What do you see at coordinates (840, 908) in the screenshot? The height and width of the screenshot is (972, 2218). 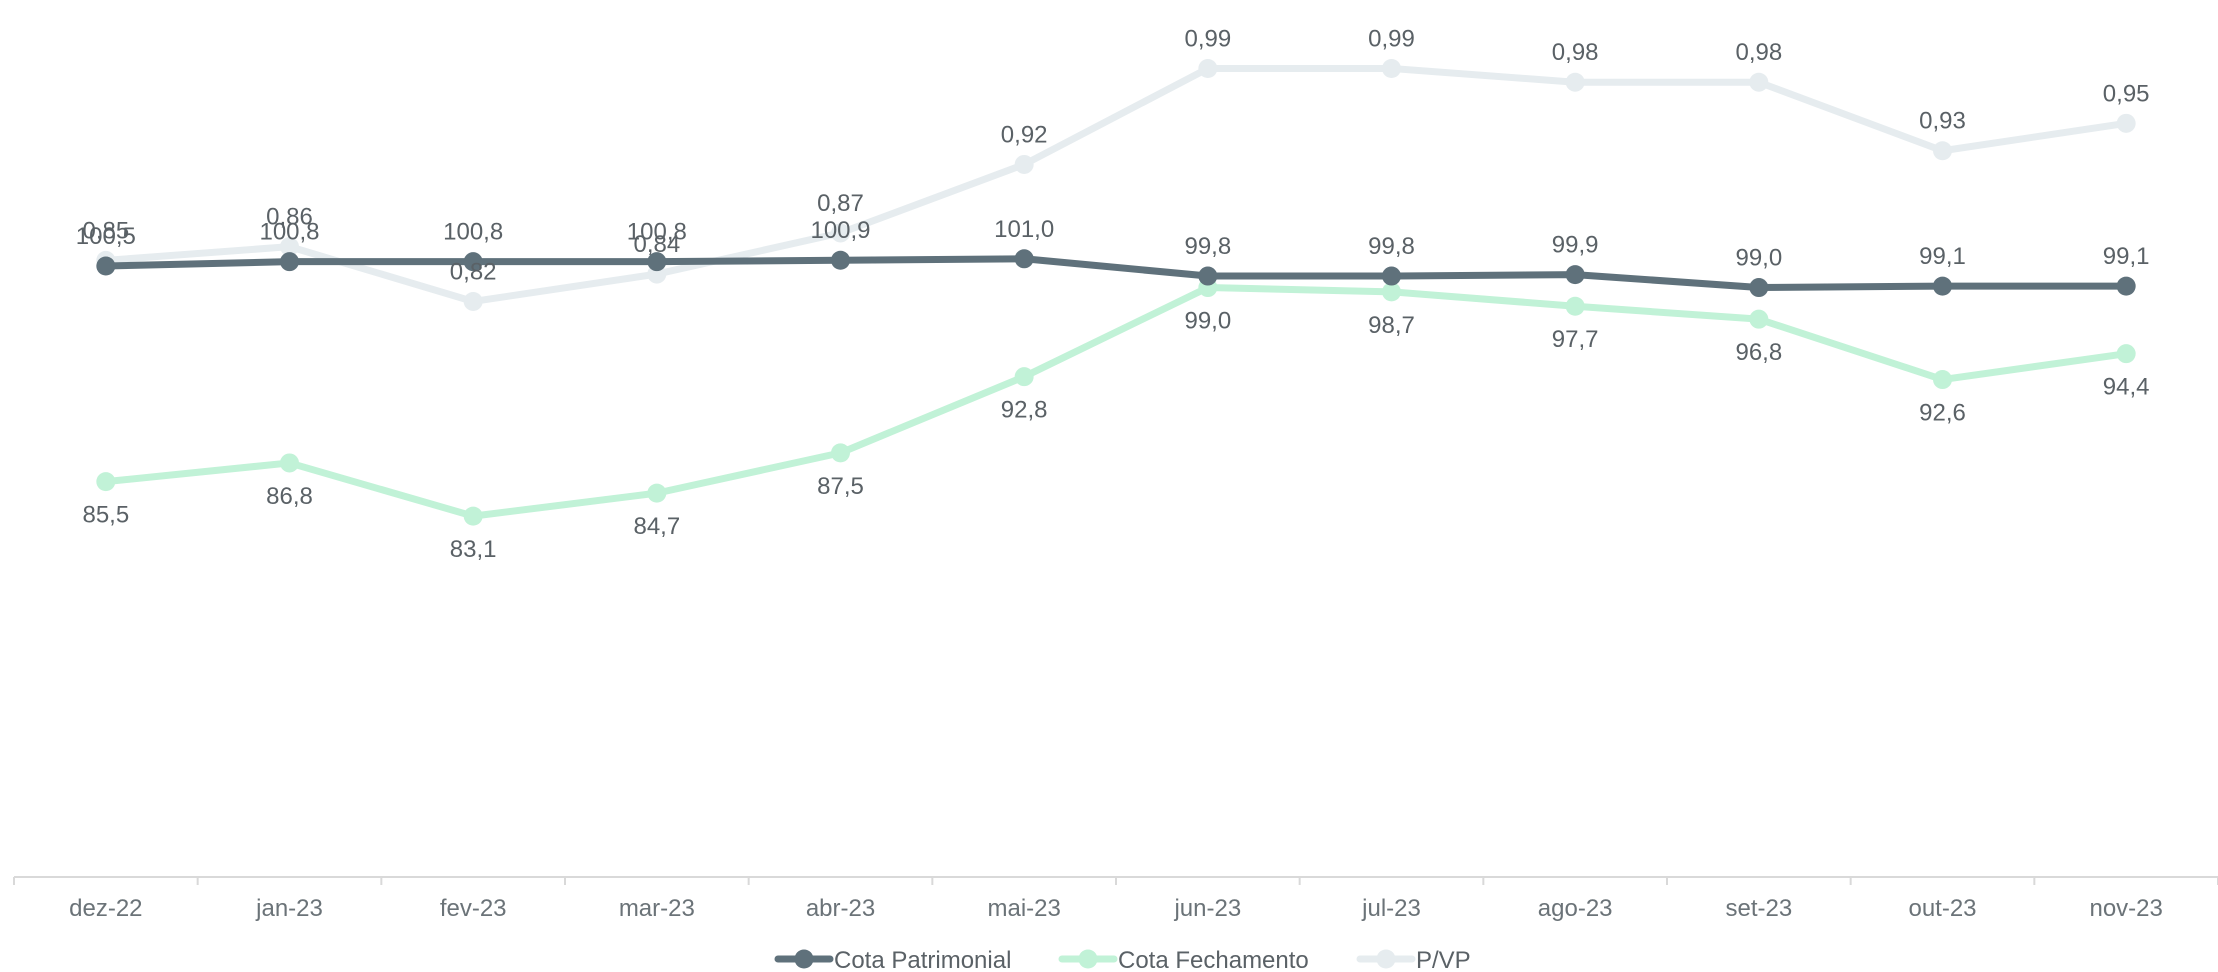 I see `x-tick-label: abr-23` at bounding box center [840, 908].